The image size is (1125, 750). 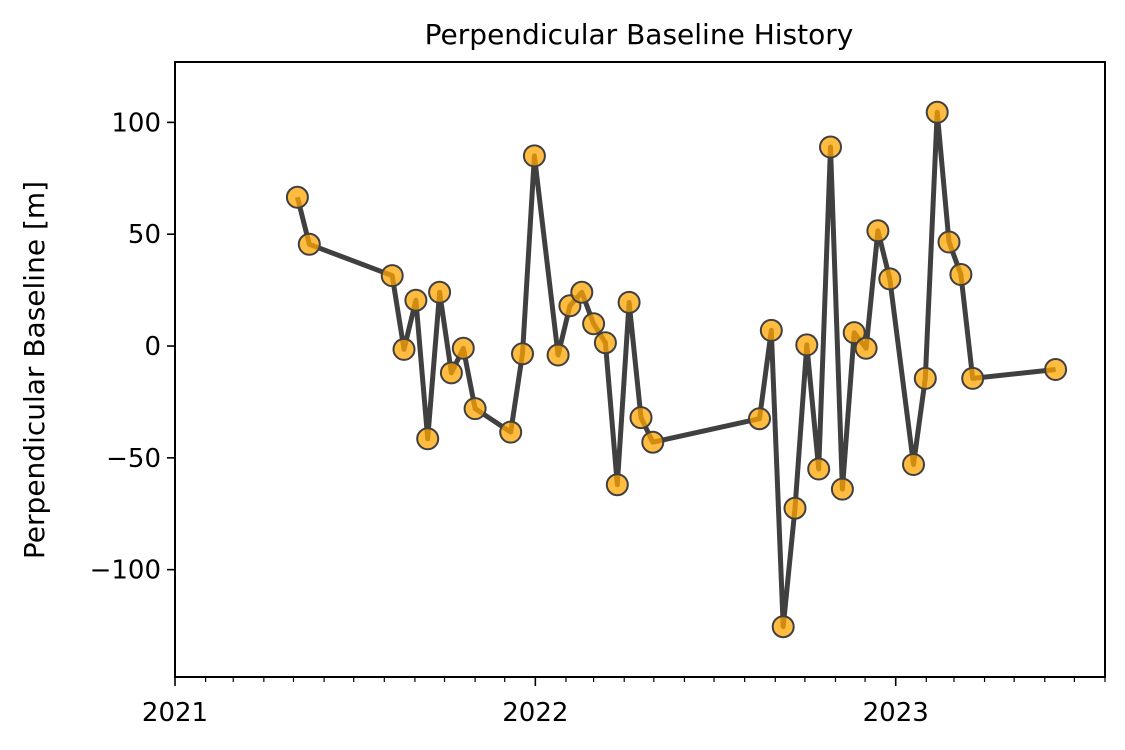 What do you see at coordinates (535, 713) in the screenshot?
I see `x-tick-label: 2022` at bounding box center [535, 713].